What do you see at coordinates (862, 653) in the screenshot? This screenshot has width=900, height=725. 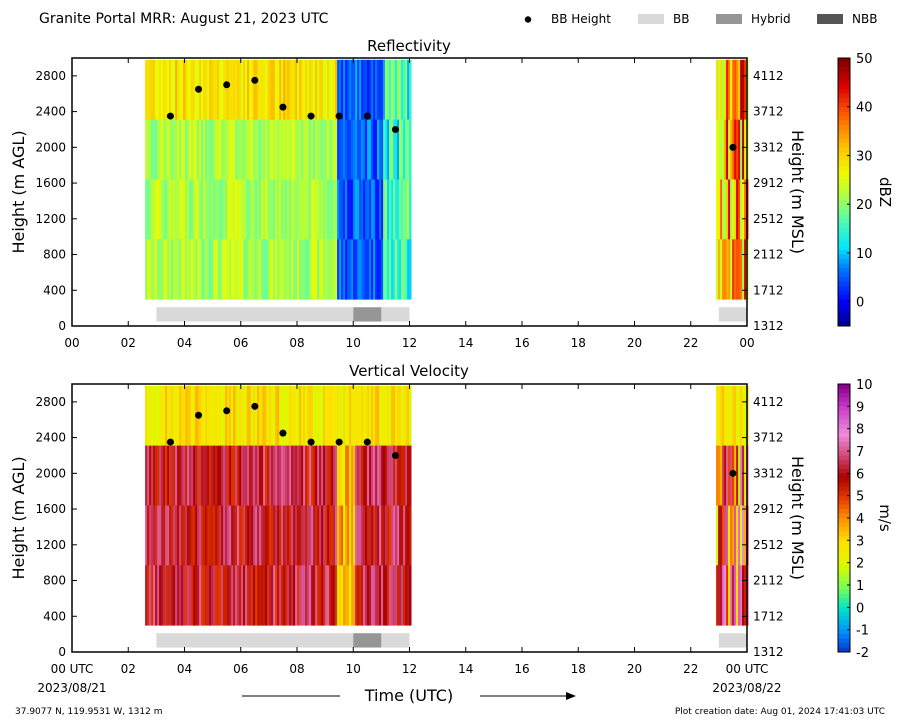 I see `colorbar-tick-label: -2` at bounding box center [862, 653].